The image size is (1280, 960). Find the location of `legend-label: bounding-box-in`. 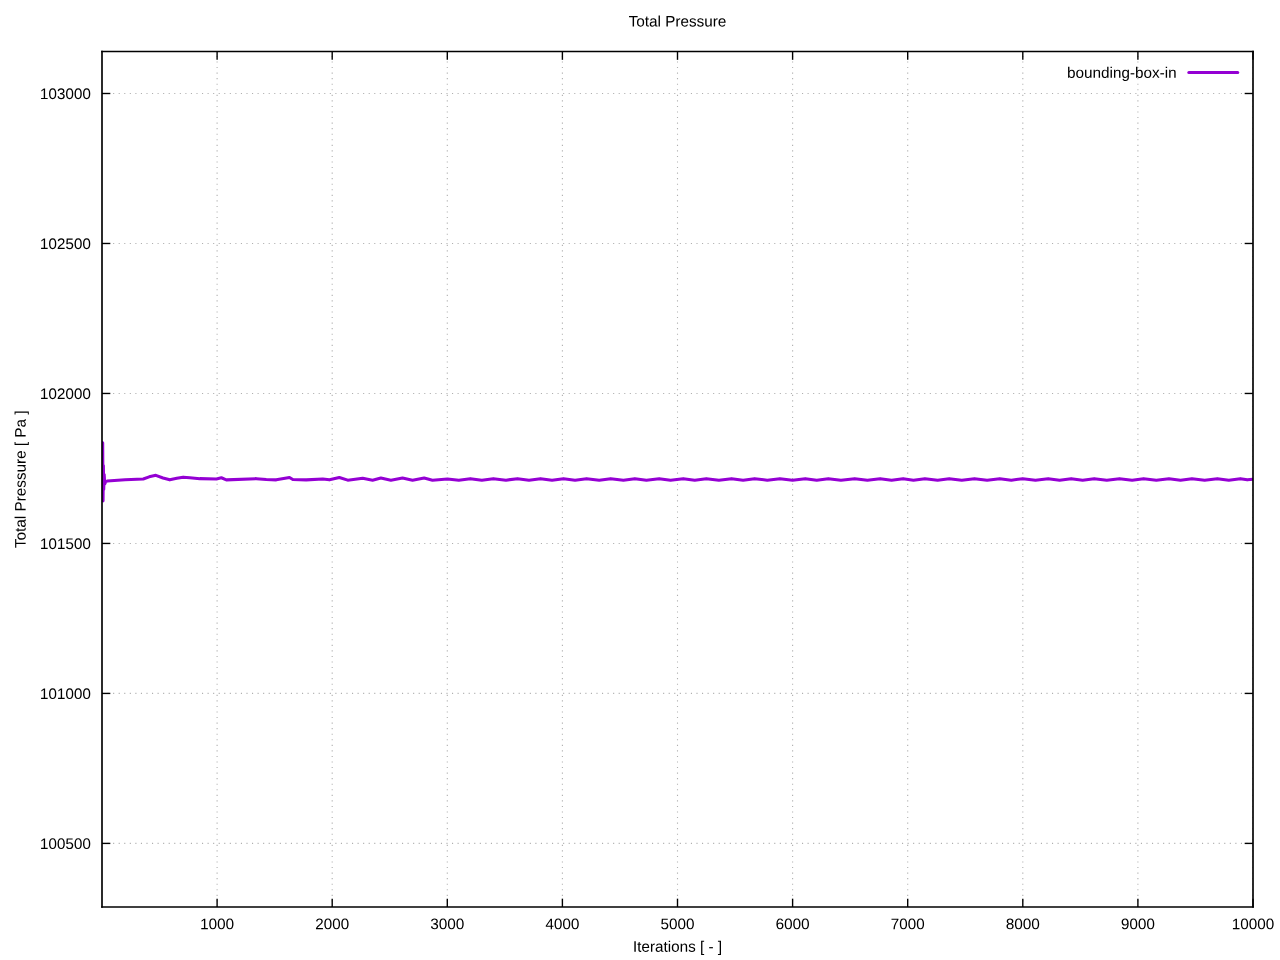

legend-label: bounding-box-in is located at coordinates (1122, 74).